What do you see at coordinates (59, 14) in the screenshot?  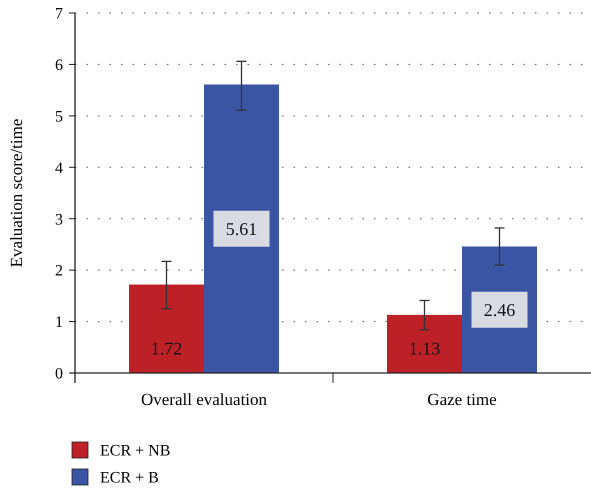 I see `y-tick-label: 7` at bounding box center [59, 14].